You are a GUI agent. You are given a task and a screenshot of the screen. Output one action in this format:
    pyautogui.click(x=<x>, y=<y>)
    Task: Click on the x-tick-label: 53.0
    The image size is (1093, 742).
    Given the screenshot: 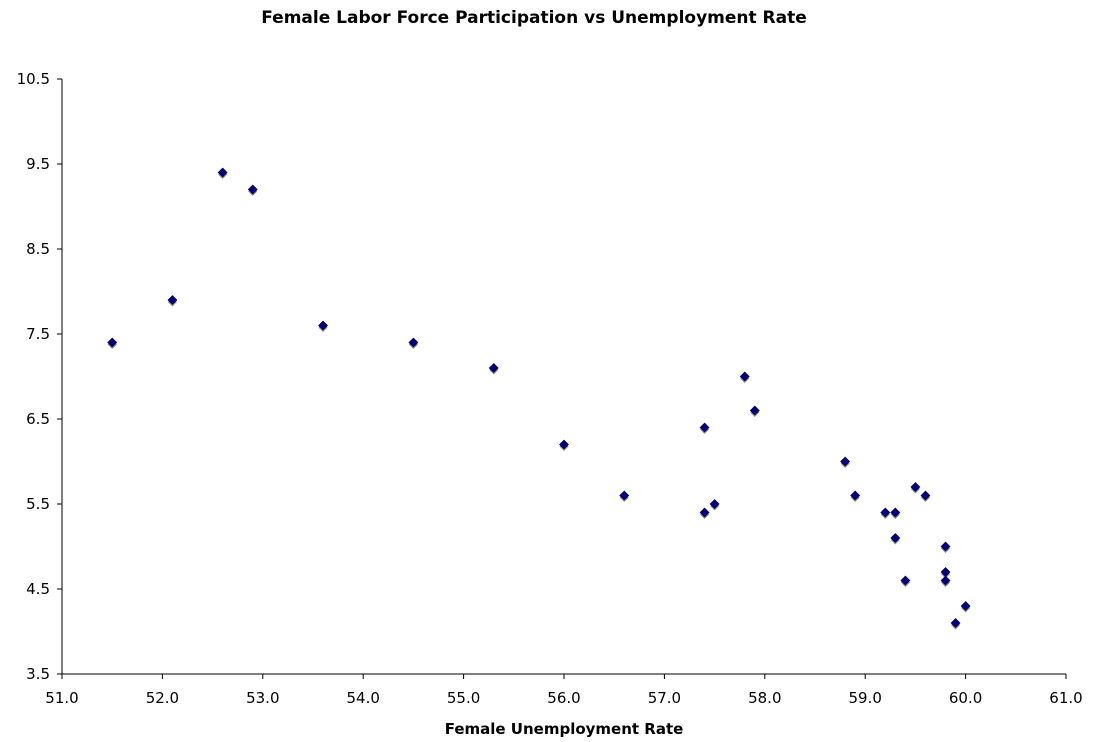 What is the action you would take?
    pyautogui.click(x=262, y=698)
    